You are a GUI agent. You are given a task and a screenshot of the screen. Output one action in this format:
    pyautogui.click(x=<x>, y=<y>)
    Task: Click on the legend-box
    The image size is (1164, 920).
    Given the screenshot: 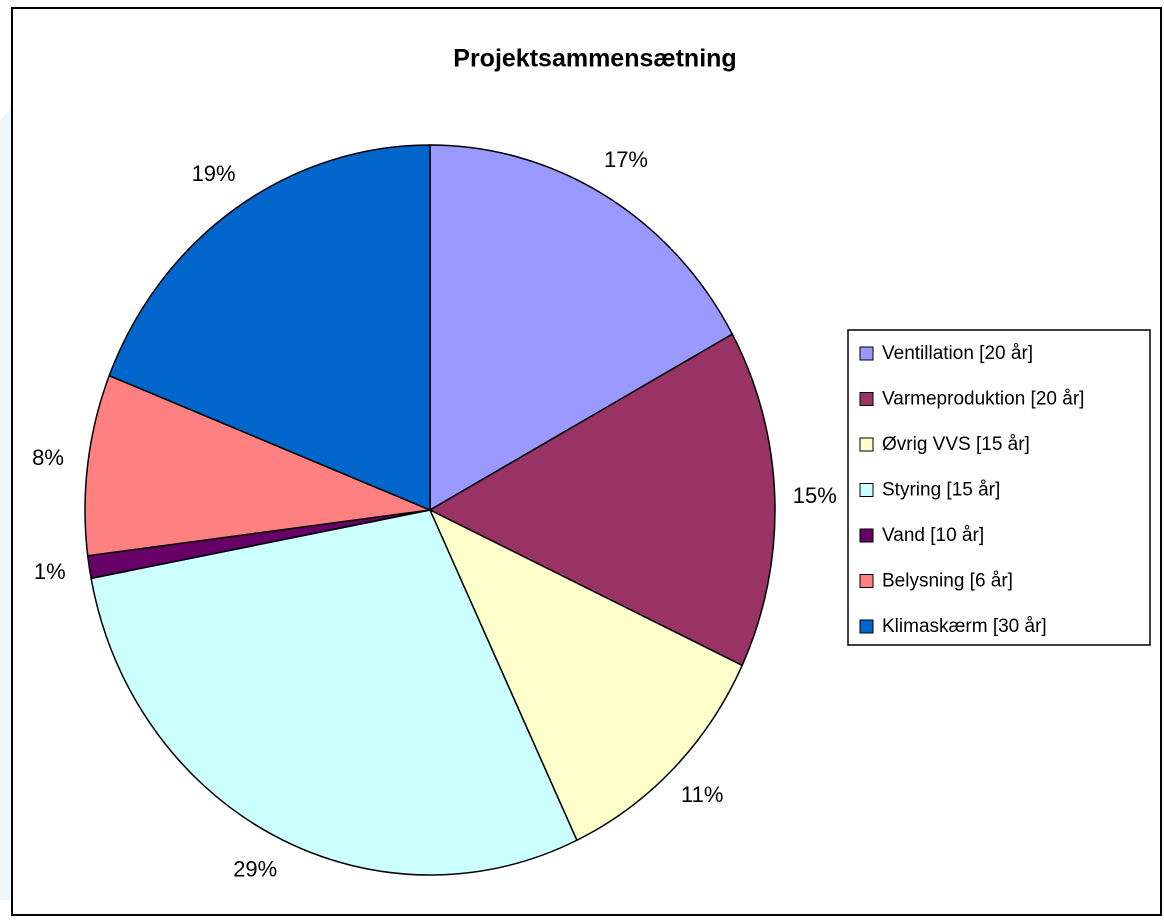 What is the action you would take?
    pyautogui.click(x=999, y=487)
    